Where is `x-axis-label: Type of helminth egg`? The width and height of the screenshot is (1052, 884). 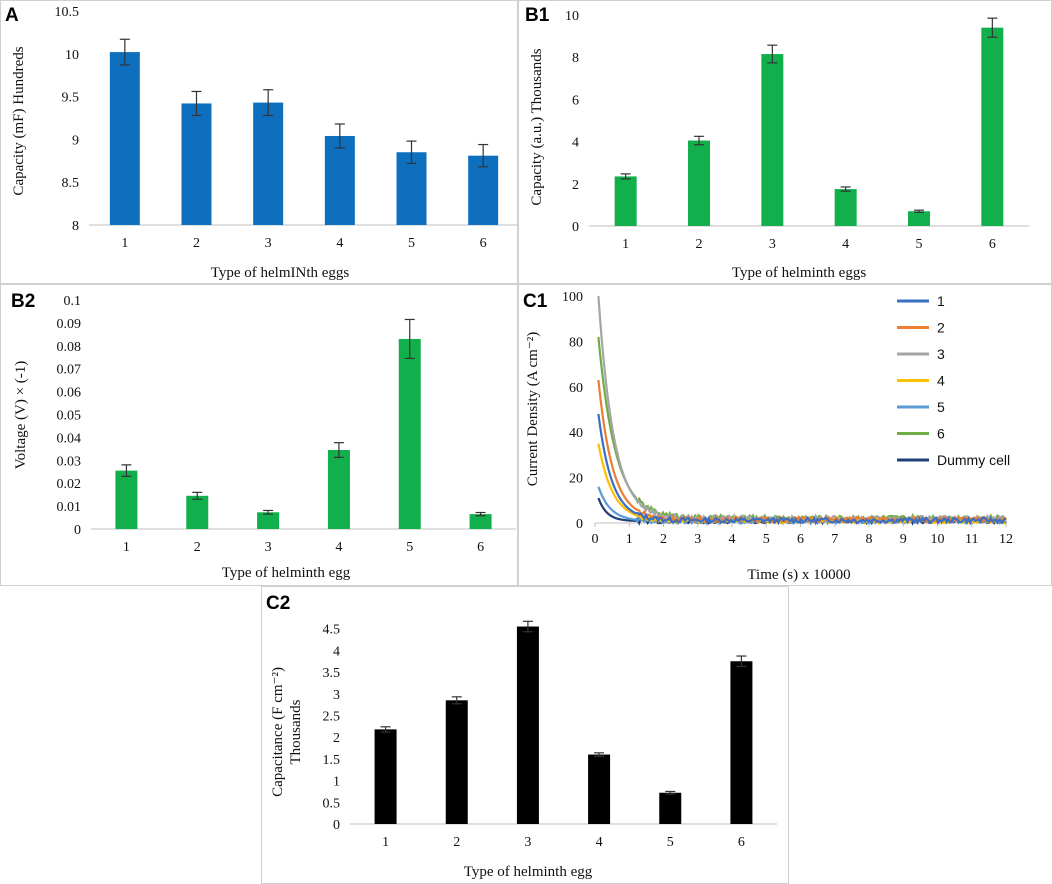 x-axis-label: Type of helminth egg is located at coordinates (286, 573).